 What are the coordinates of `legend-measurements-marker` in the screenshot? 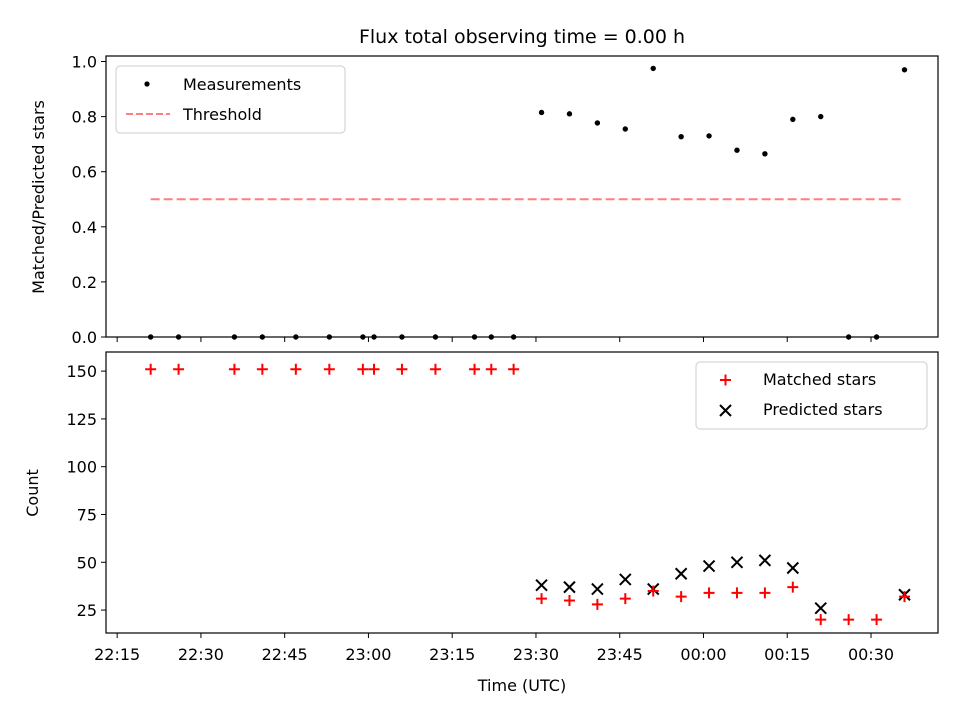 It's located at (147, 84).